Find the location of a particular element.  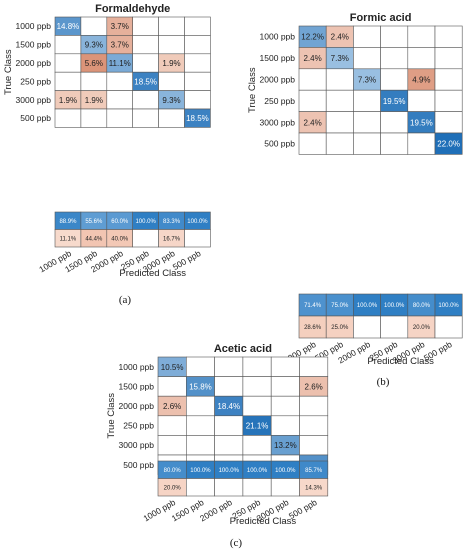

y-axis-label: True Class is located at coordinates (252, 90).